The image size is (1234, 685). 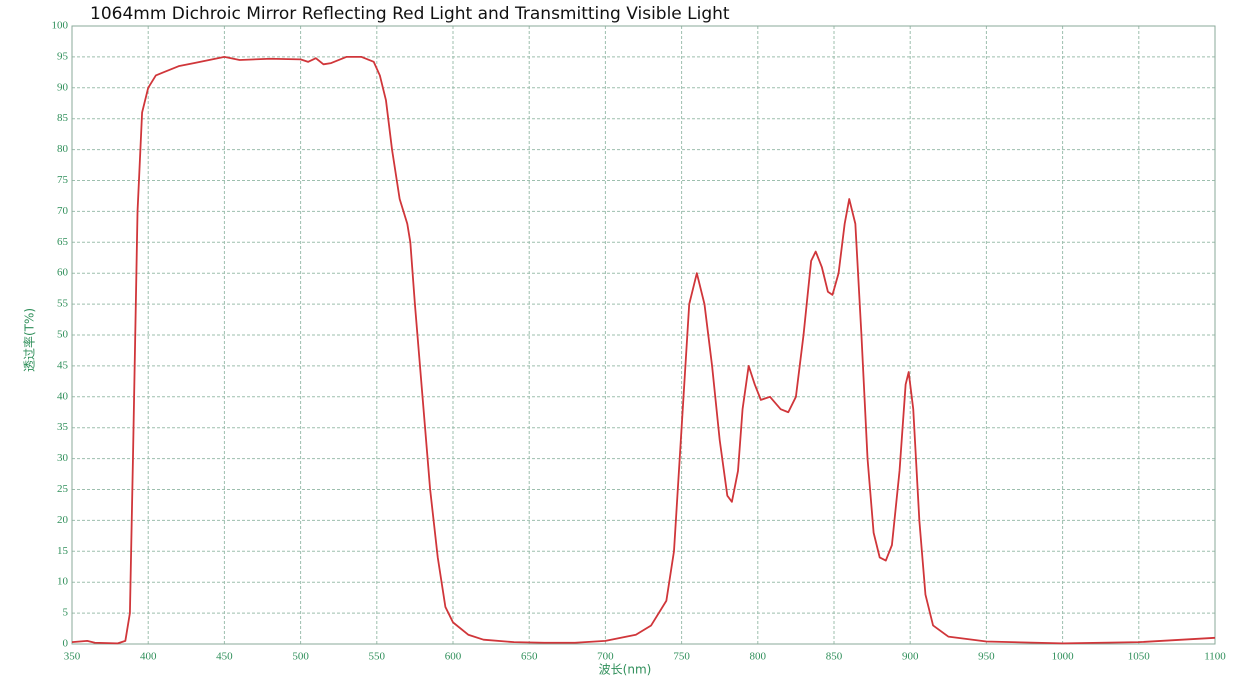 What do you see at coordinates (63, 304) in the screenshot?
I see `y-tick-label: 55` at bounding box center [63, 304].